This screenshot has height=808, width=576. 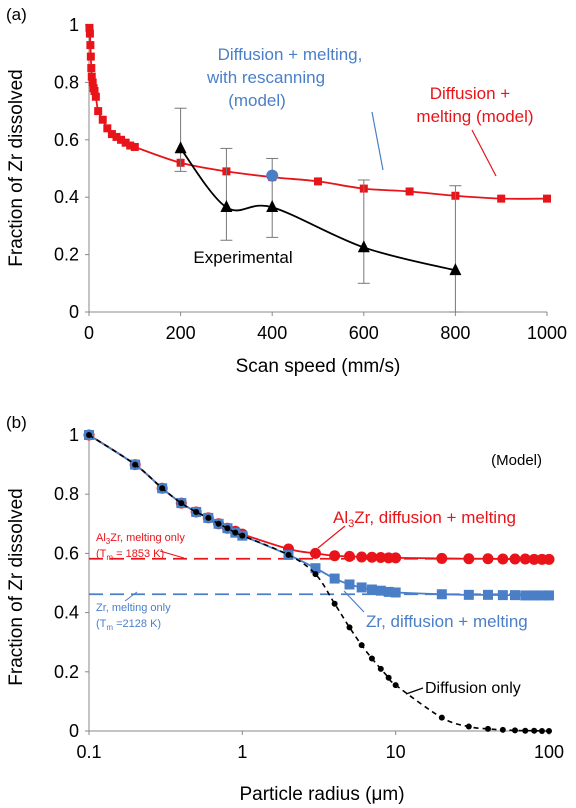 What do you see at coordinates (484, 153) in the screenshot?
I see `annotation-diffusion-melting-leader` at bounding box center [484, 153].